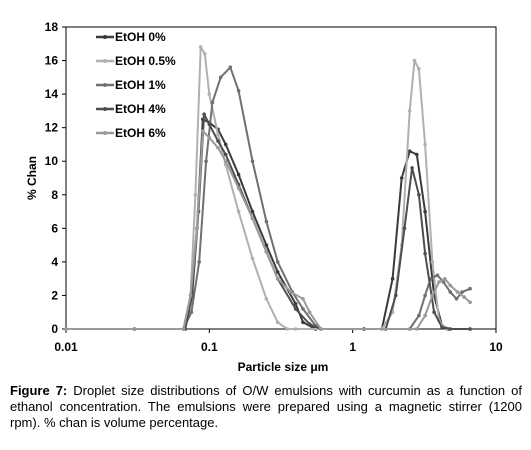 The height and width of the screenshot is (450, 531). Describe the element at coordinates (140, 37) in the screenshot. I see `legend-label: EtOH 0%` at that location.